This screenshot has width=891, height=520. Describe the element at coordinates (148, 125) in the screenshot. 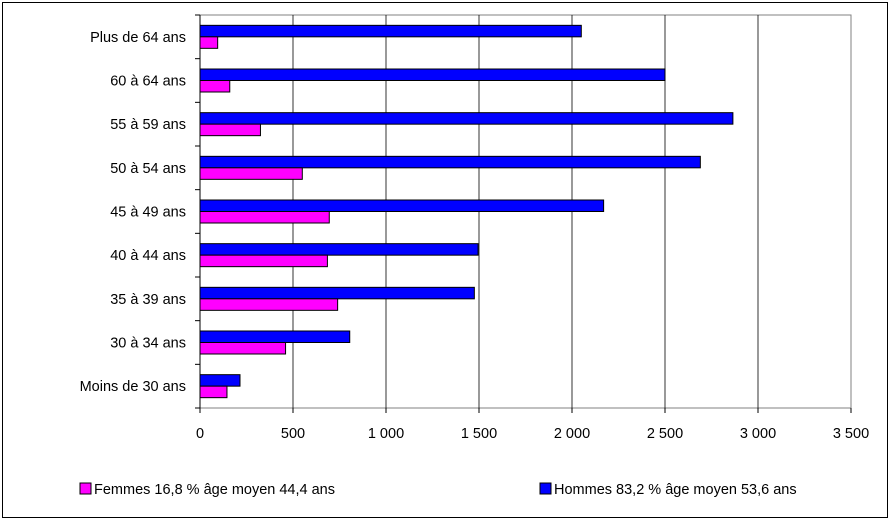

I see `y-category-label: 55 à 59 ans` at that location.